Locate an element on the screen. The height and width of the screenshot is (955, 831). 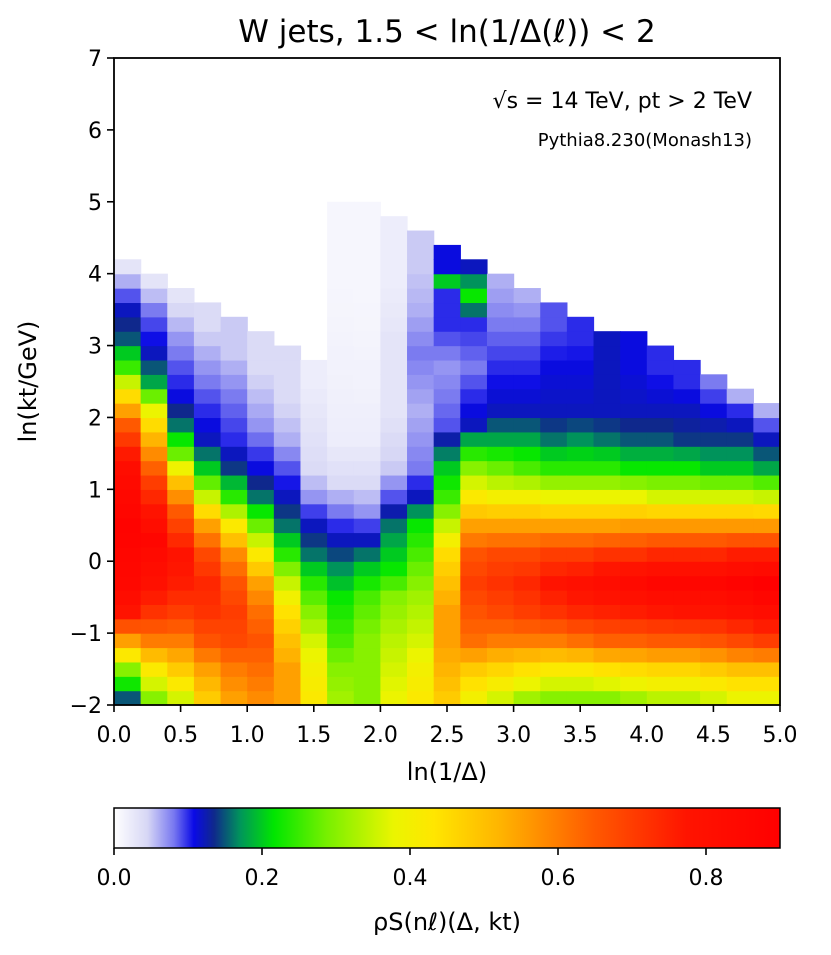
chart-title: W jets, 1.5 < ln(1/Δ(ℓ)) < 2 is located at coordinates (446, 32).